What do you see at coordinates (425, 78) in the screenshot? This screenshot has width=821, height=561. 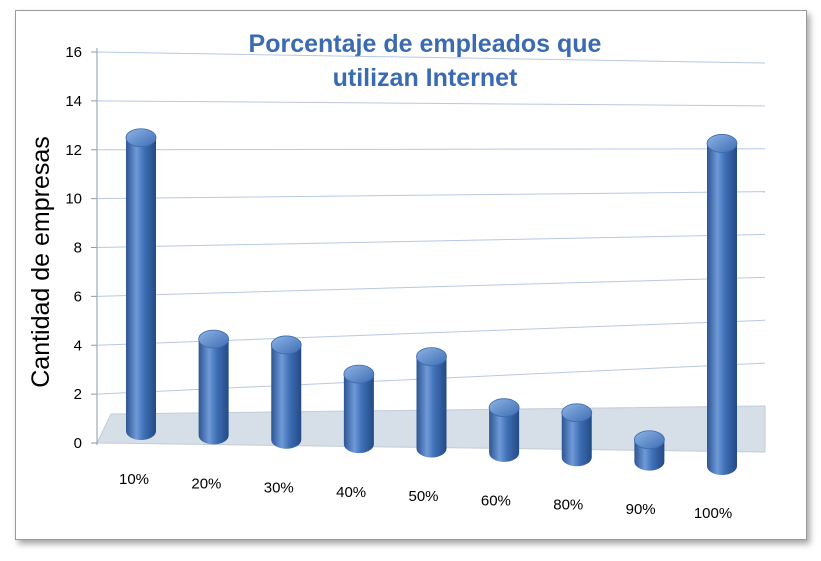 I see `chart-title-line-2: utilizan Internet` at bounding box center [425, 78].